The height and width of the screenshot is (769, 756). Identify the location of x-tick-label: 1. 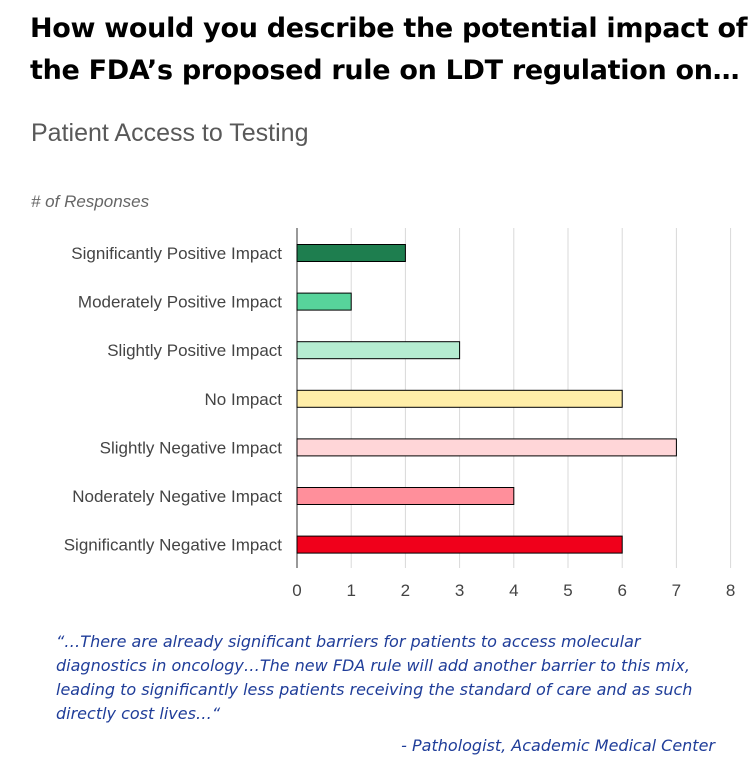
(350, 590).